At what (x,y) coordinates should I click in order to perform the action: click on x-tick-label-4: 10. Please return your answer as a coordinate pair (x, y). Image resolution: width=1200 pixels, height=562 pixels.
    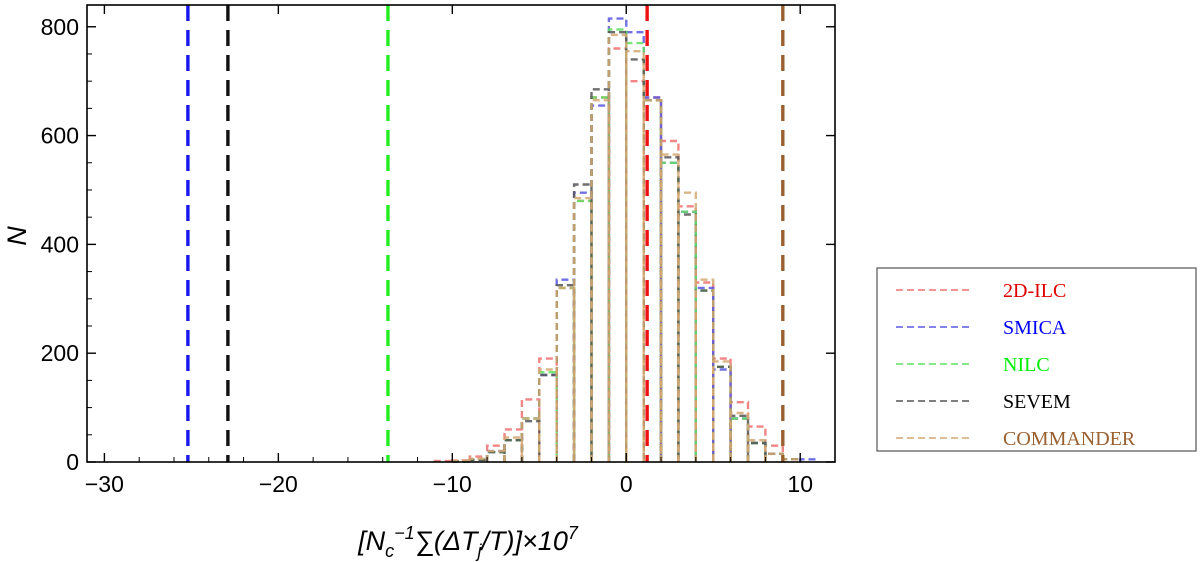
    Looking at the image, I should click on (800, 484).